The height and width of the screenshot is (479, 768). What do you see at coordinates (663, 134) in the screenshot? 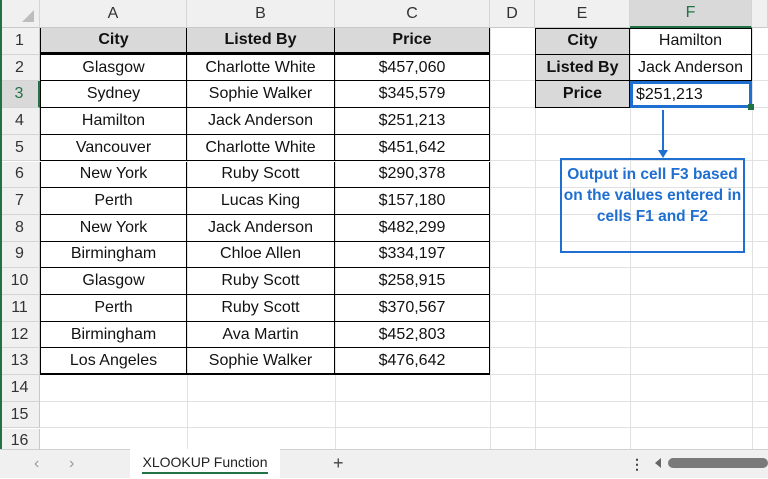
I see `arrow-down-icon` at bounding box center [663, 134].